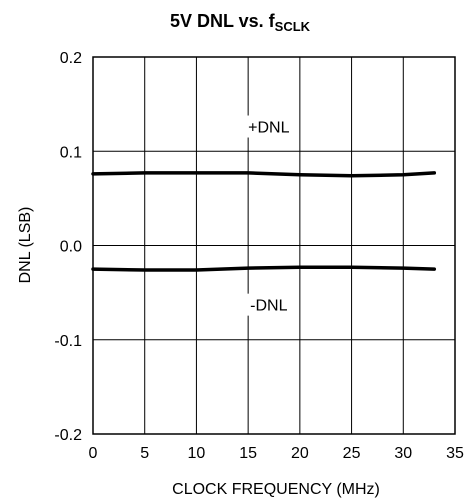  Describe the element at coordinates (276, 489) in the screenshot. I see `x-axis-label: CLOCK FREQUENCY (MHz)` at that location.